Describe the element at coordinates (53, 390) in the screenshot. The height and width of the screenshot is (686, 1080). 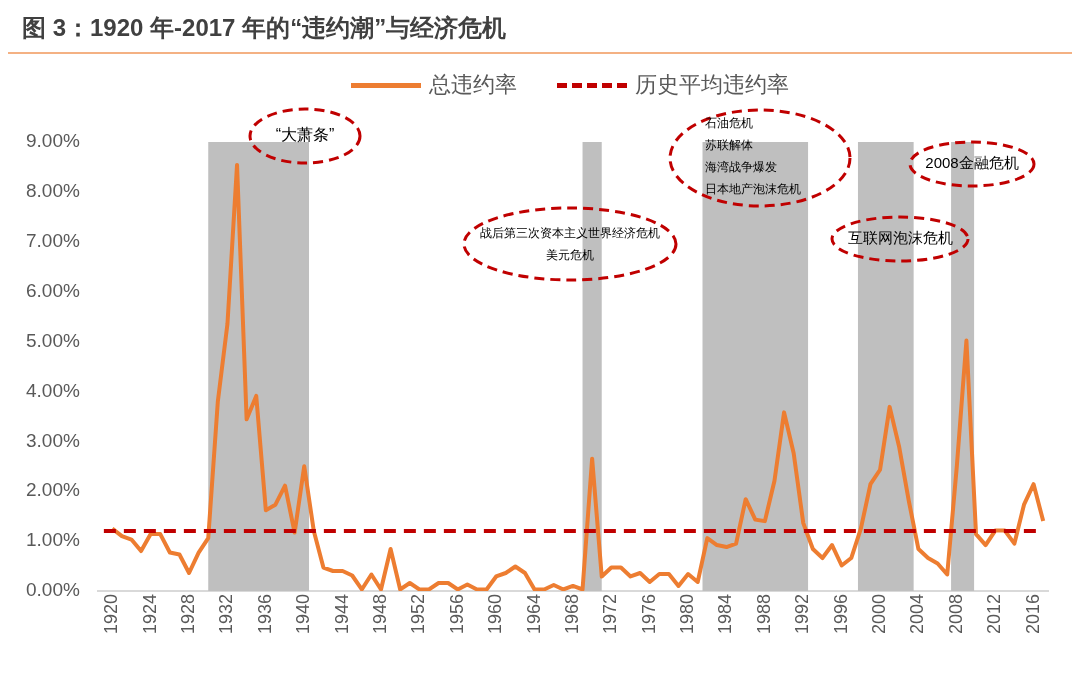
I see `y-tick-label: 4.00%` at that location.